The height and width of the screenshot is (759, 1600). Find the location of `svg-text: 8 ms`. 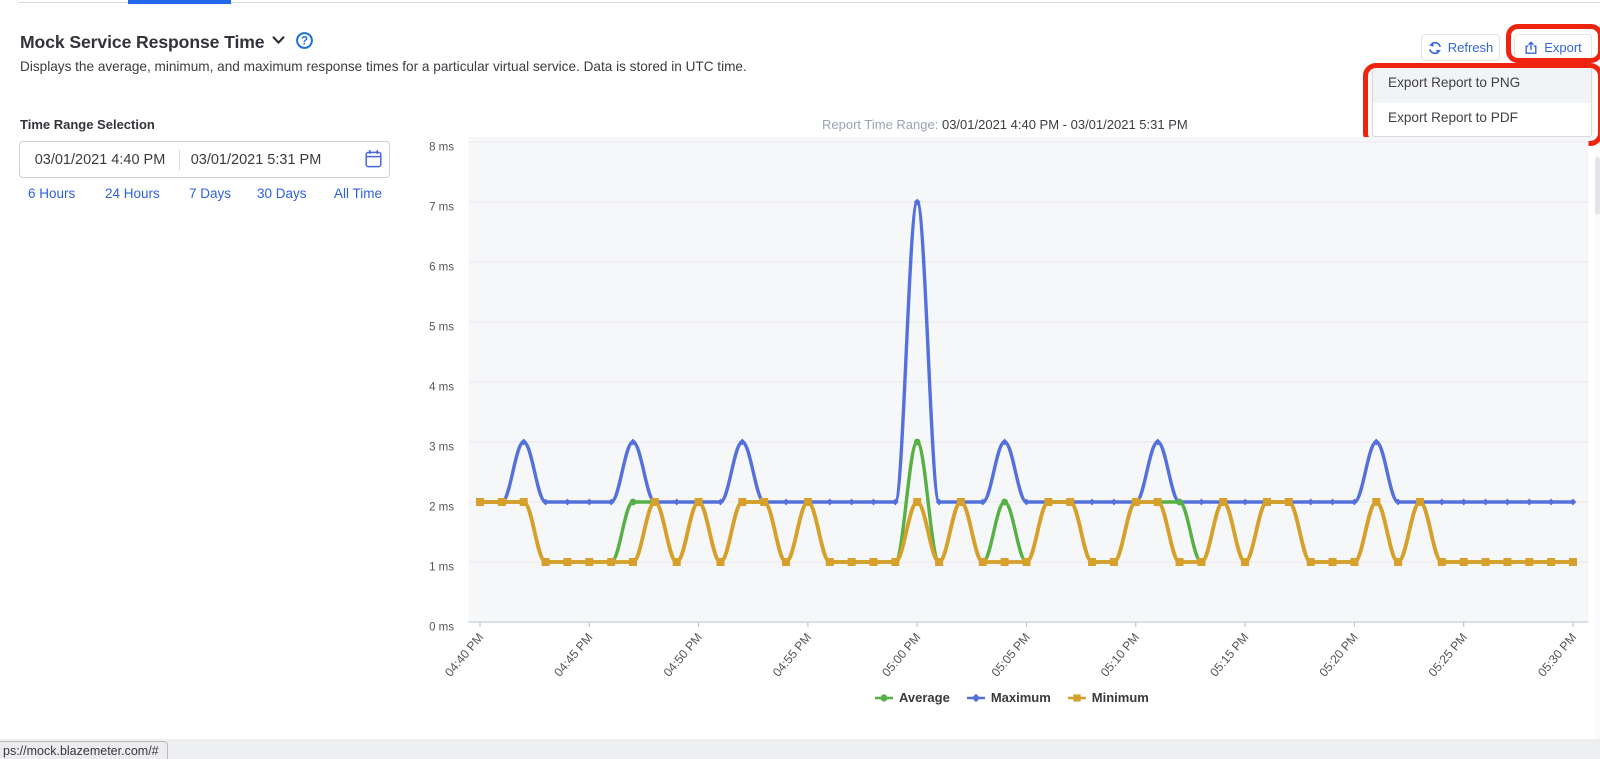

svg-text: 8 ms is located at coordinates (441, 148).